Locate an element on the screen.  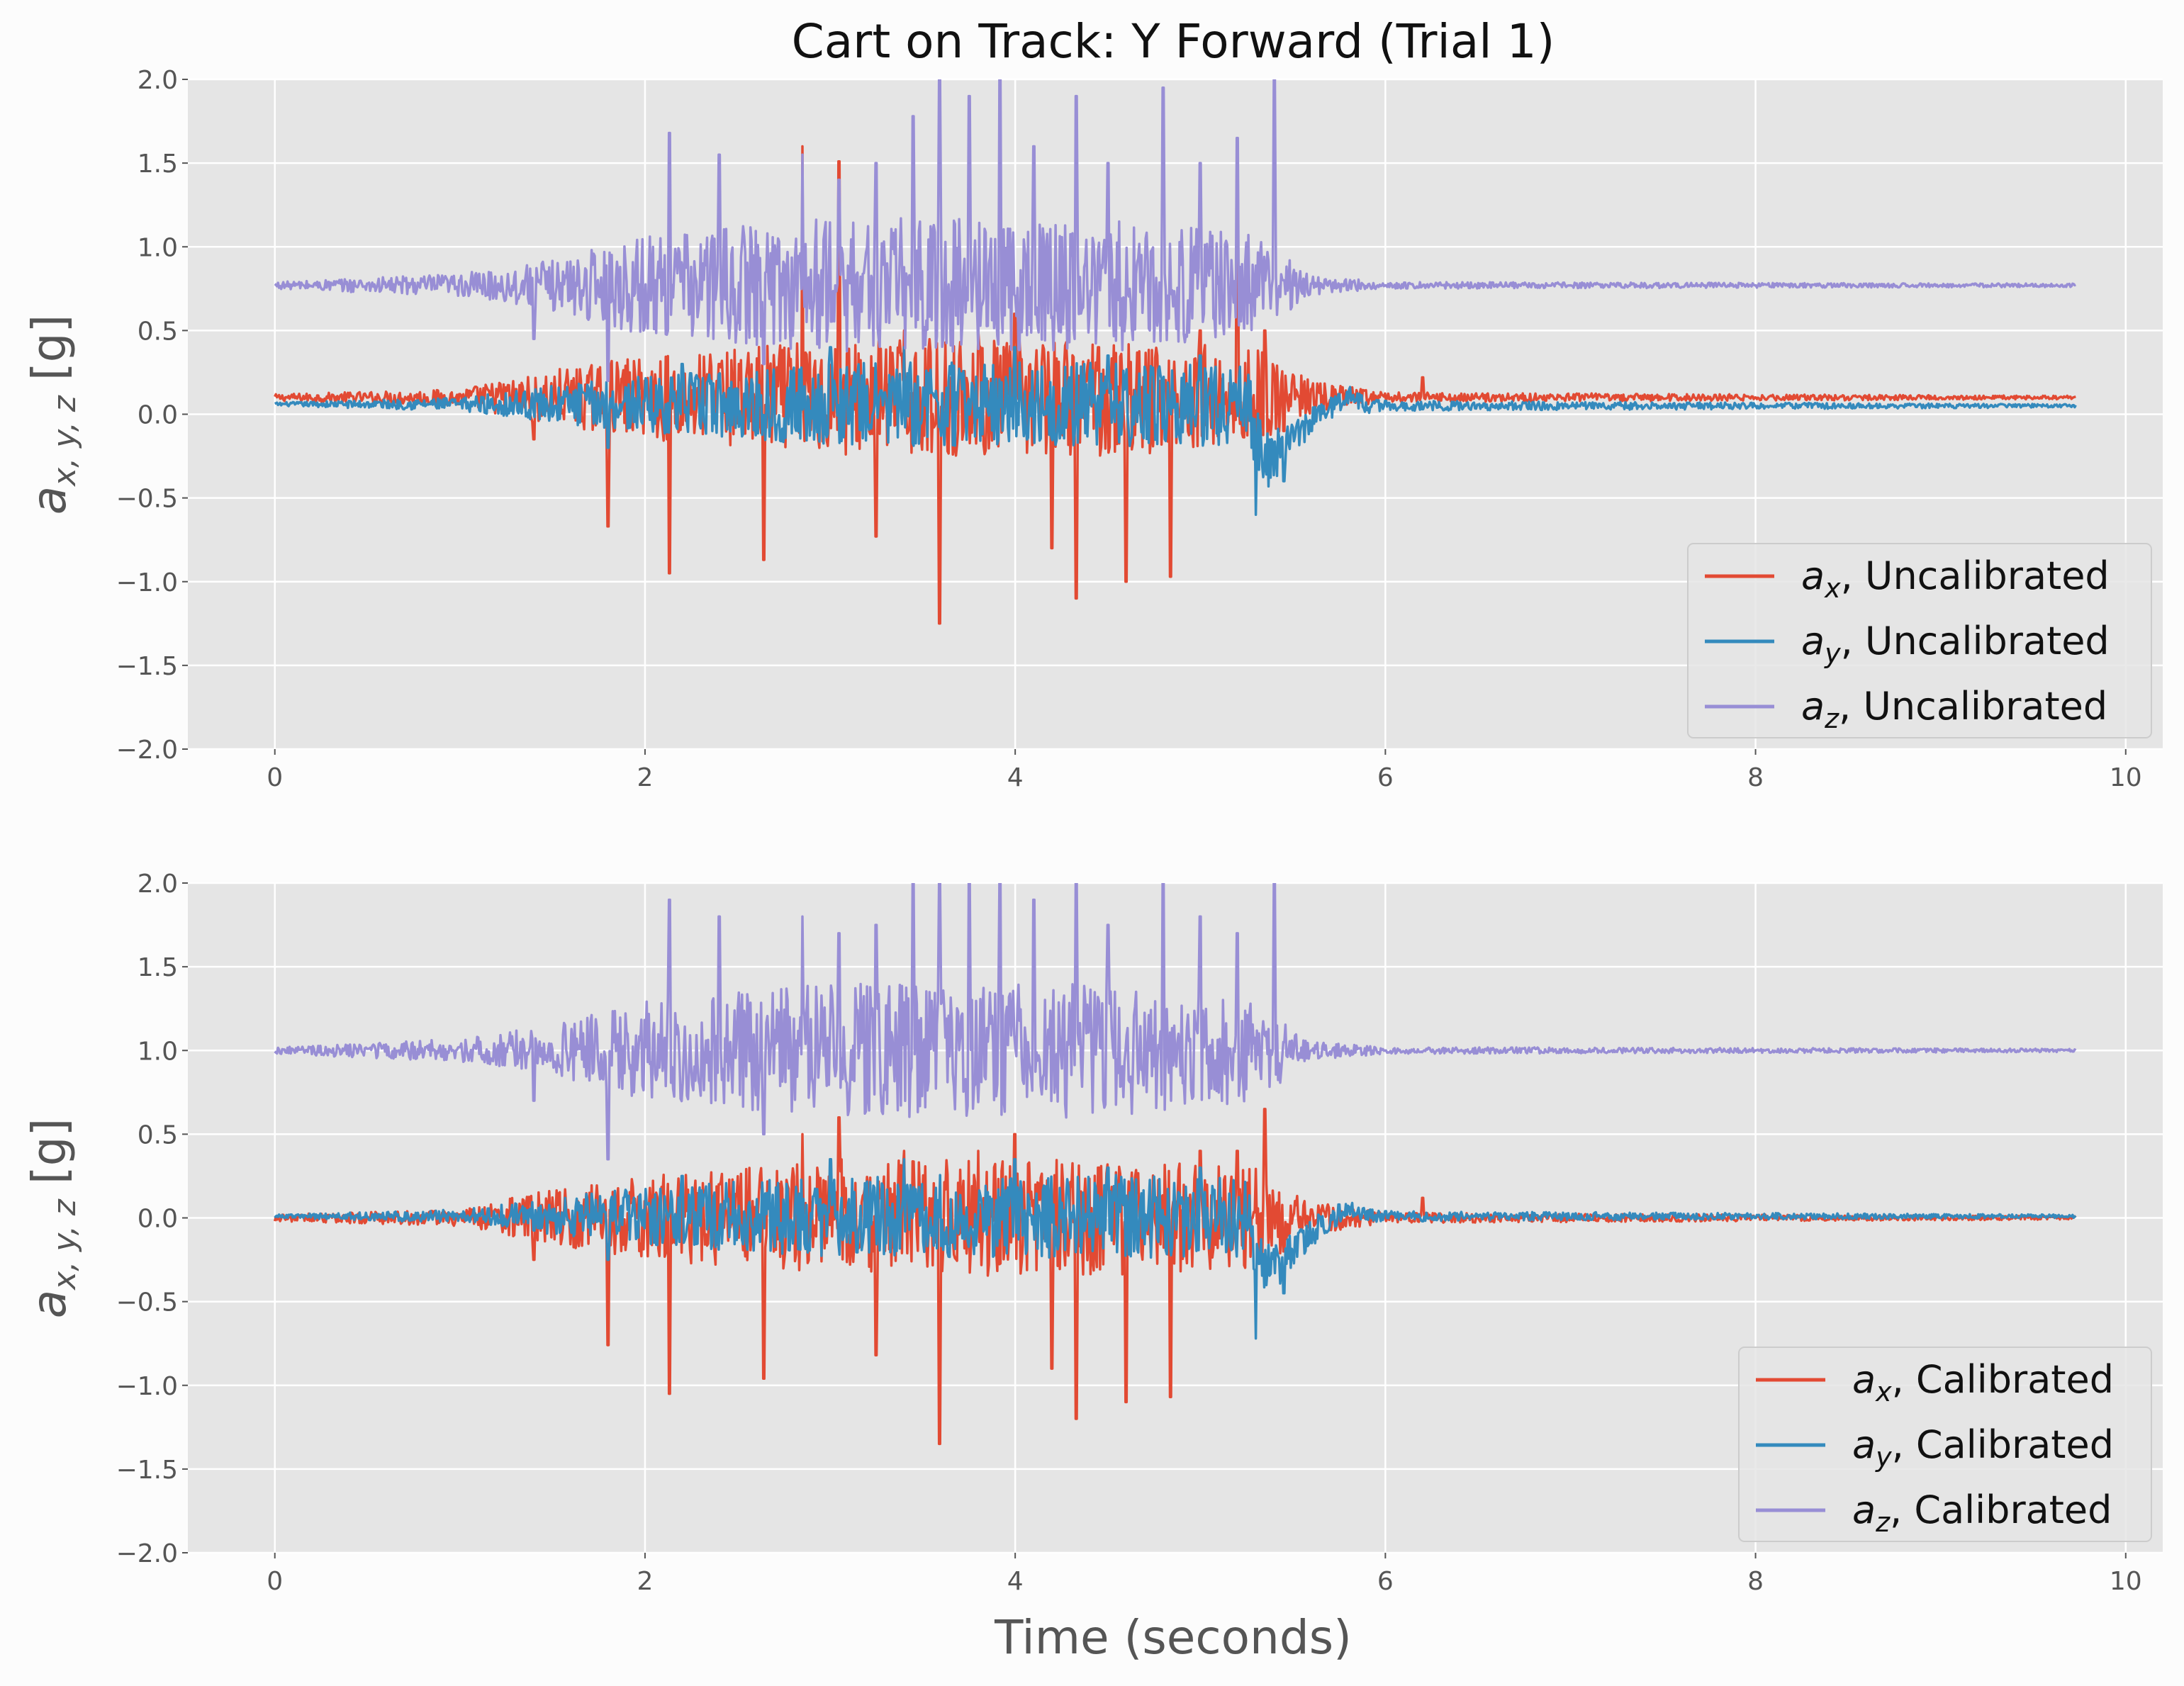
bottom-legend-label: ay, Calibrated is located at coordinates (1983, 1447).